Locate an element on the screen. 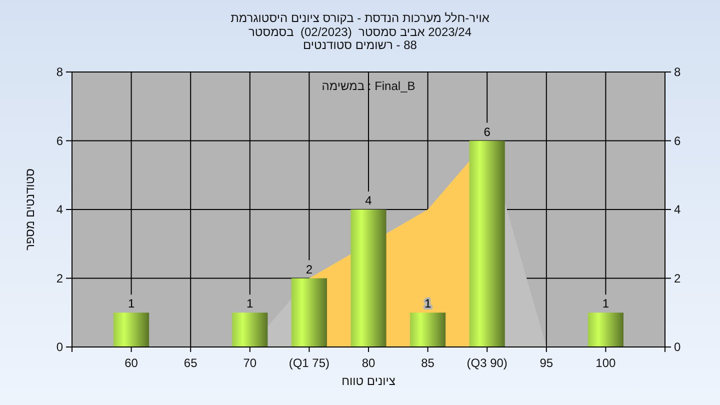 Image resolution: width=720 pixels, height=405 pixels. x-tick-label: (Q3 90) is located at coordinates (487, 363).